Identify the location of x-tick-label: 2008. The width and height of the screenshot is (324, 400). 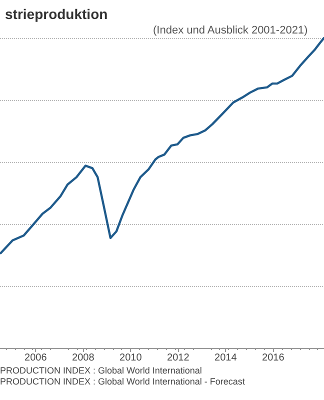
(83, 358).